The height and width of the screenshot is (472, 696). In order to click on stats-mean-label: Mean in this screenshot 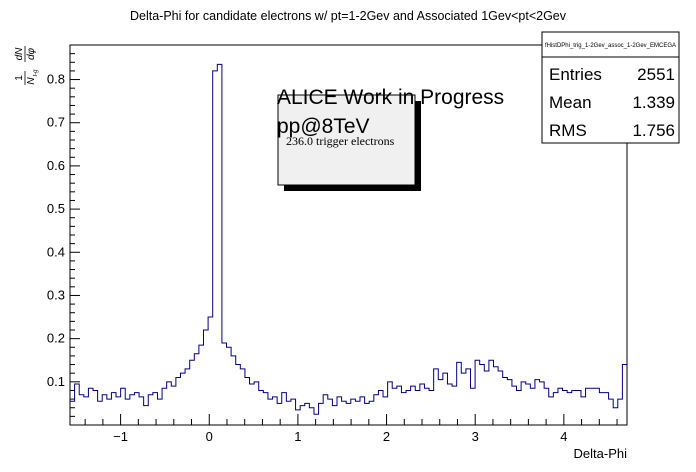, I will do `click(570, 102)`.